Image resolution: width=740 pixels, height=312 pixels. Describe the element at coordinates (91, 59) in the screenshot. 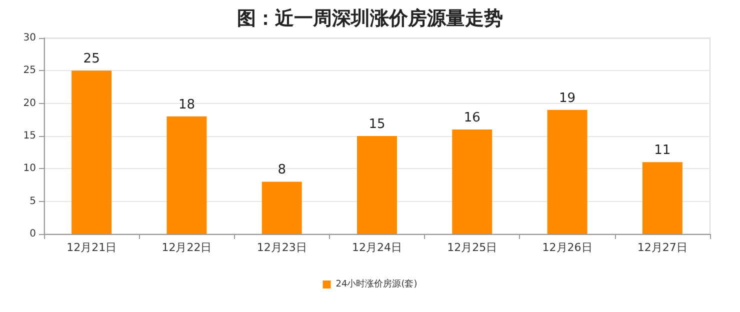

I see `data-label: 25` at that location.